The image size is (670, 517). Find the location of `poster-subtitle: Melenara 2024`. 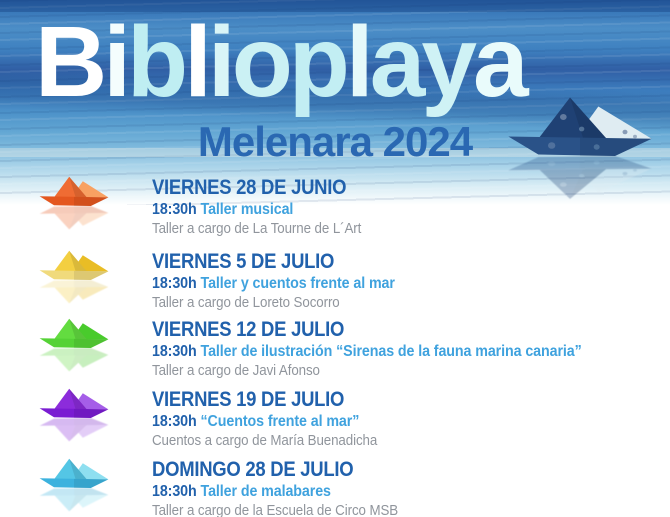

poster-subtitle: Melenara 2024 is located at coordinates (335, 141).